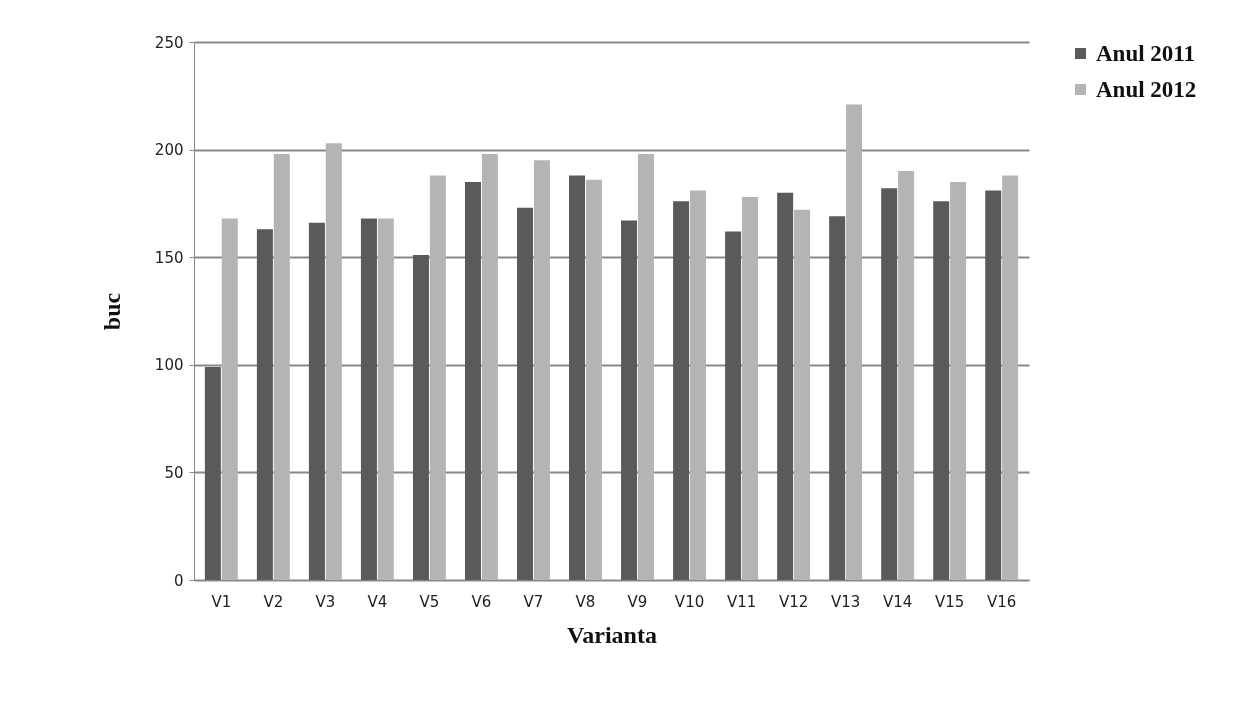  I want to click on y-tick-label: 100, so click(169, 365).